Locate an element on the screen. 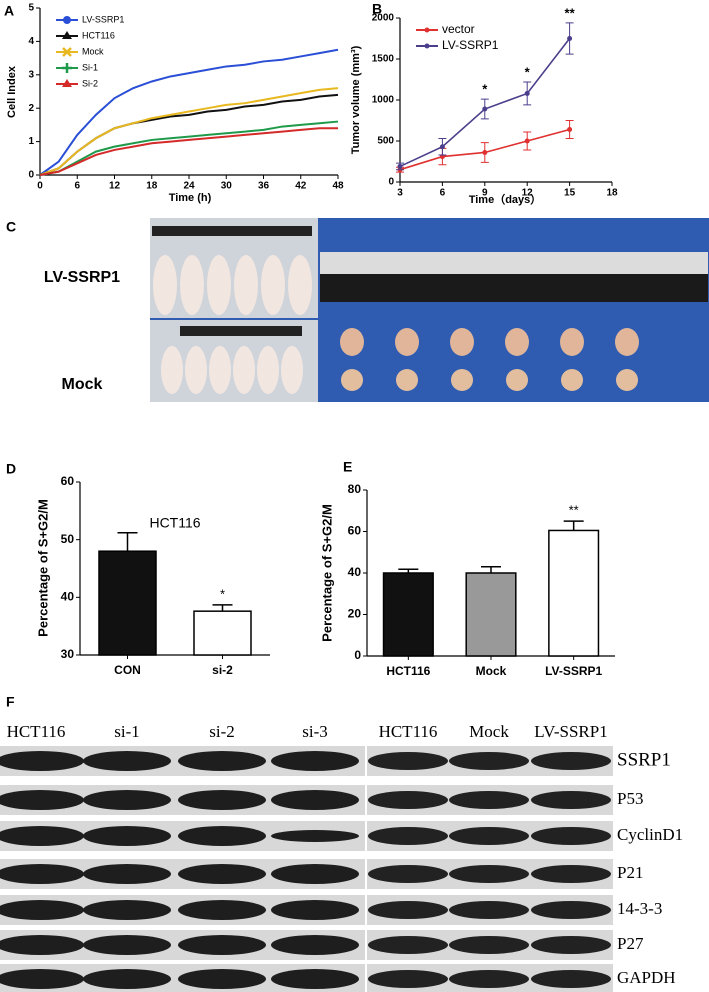  annotation: HCT116 is located at coordinates (174, 523).